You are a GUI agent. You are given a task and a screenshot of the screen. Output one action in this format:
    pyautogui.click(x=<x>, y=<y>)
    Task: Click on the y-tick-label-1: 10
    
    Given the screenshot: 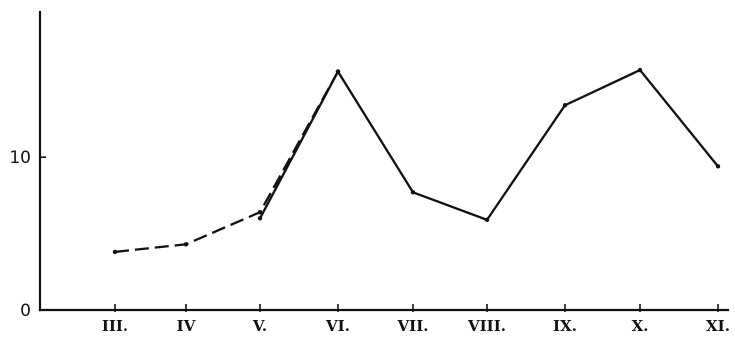 What is the action you would take?
    pyautogui.click(x=20, y=158)
    